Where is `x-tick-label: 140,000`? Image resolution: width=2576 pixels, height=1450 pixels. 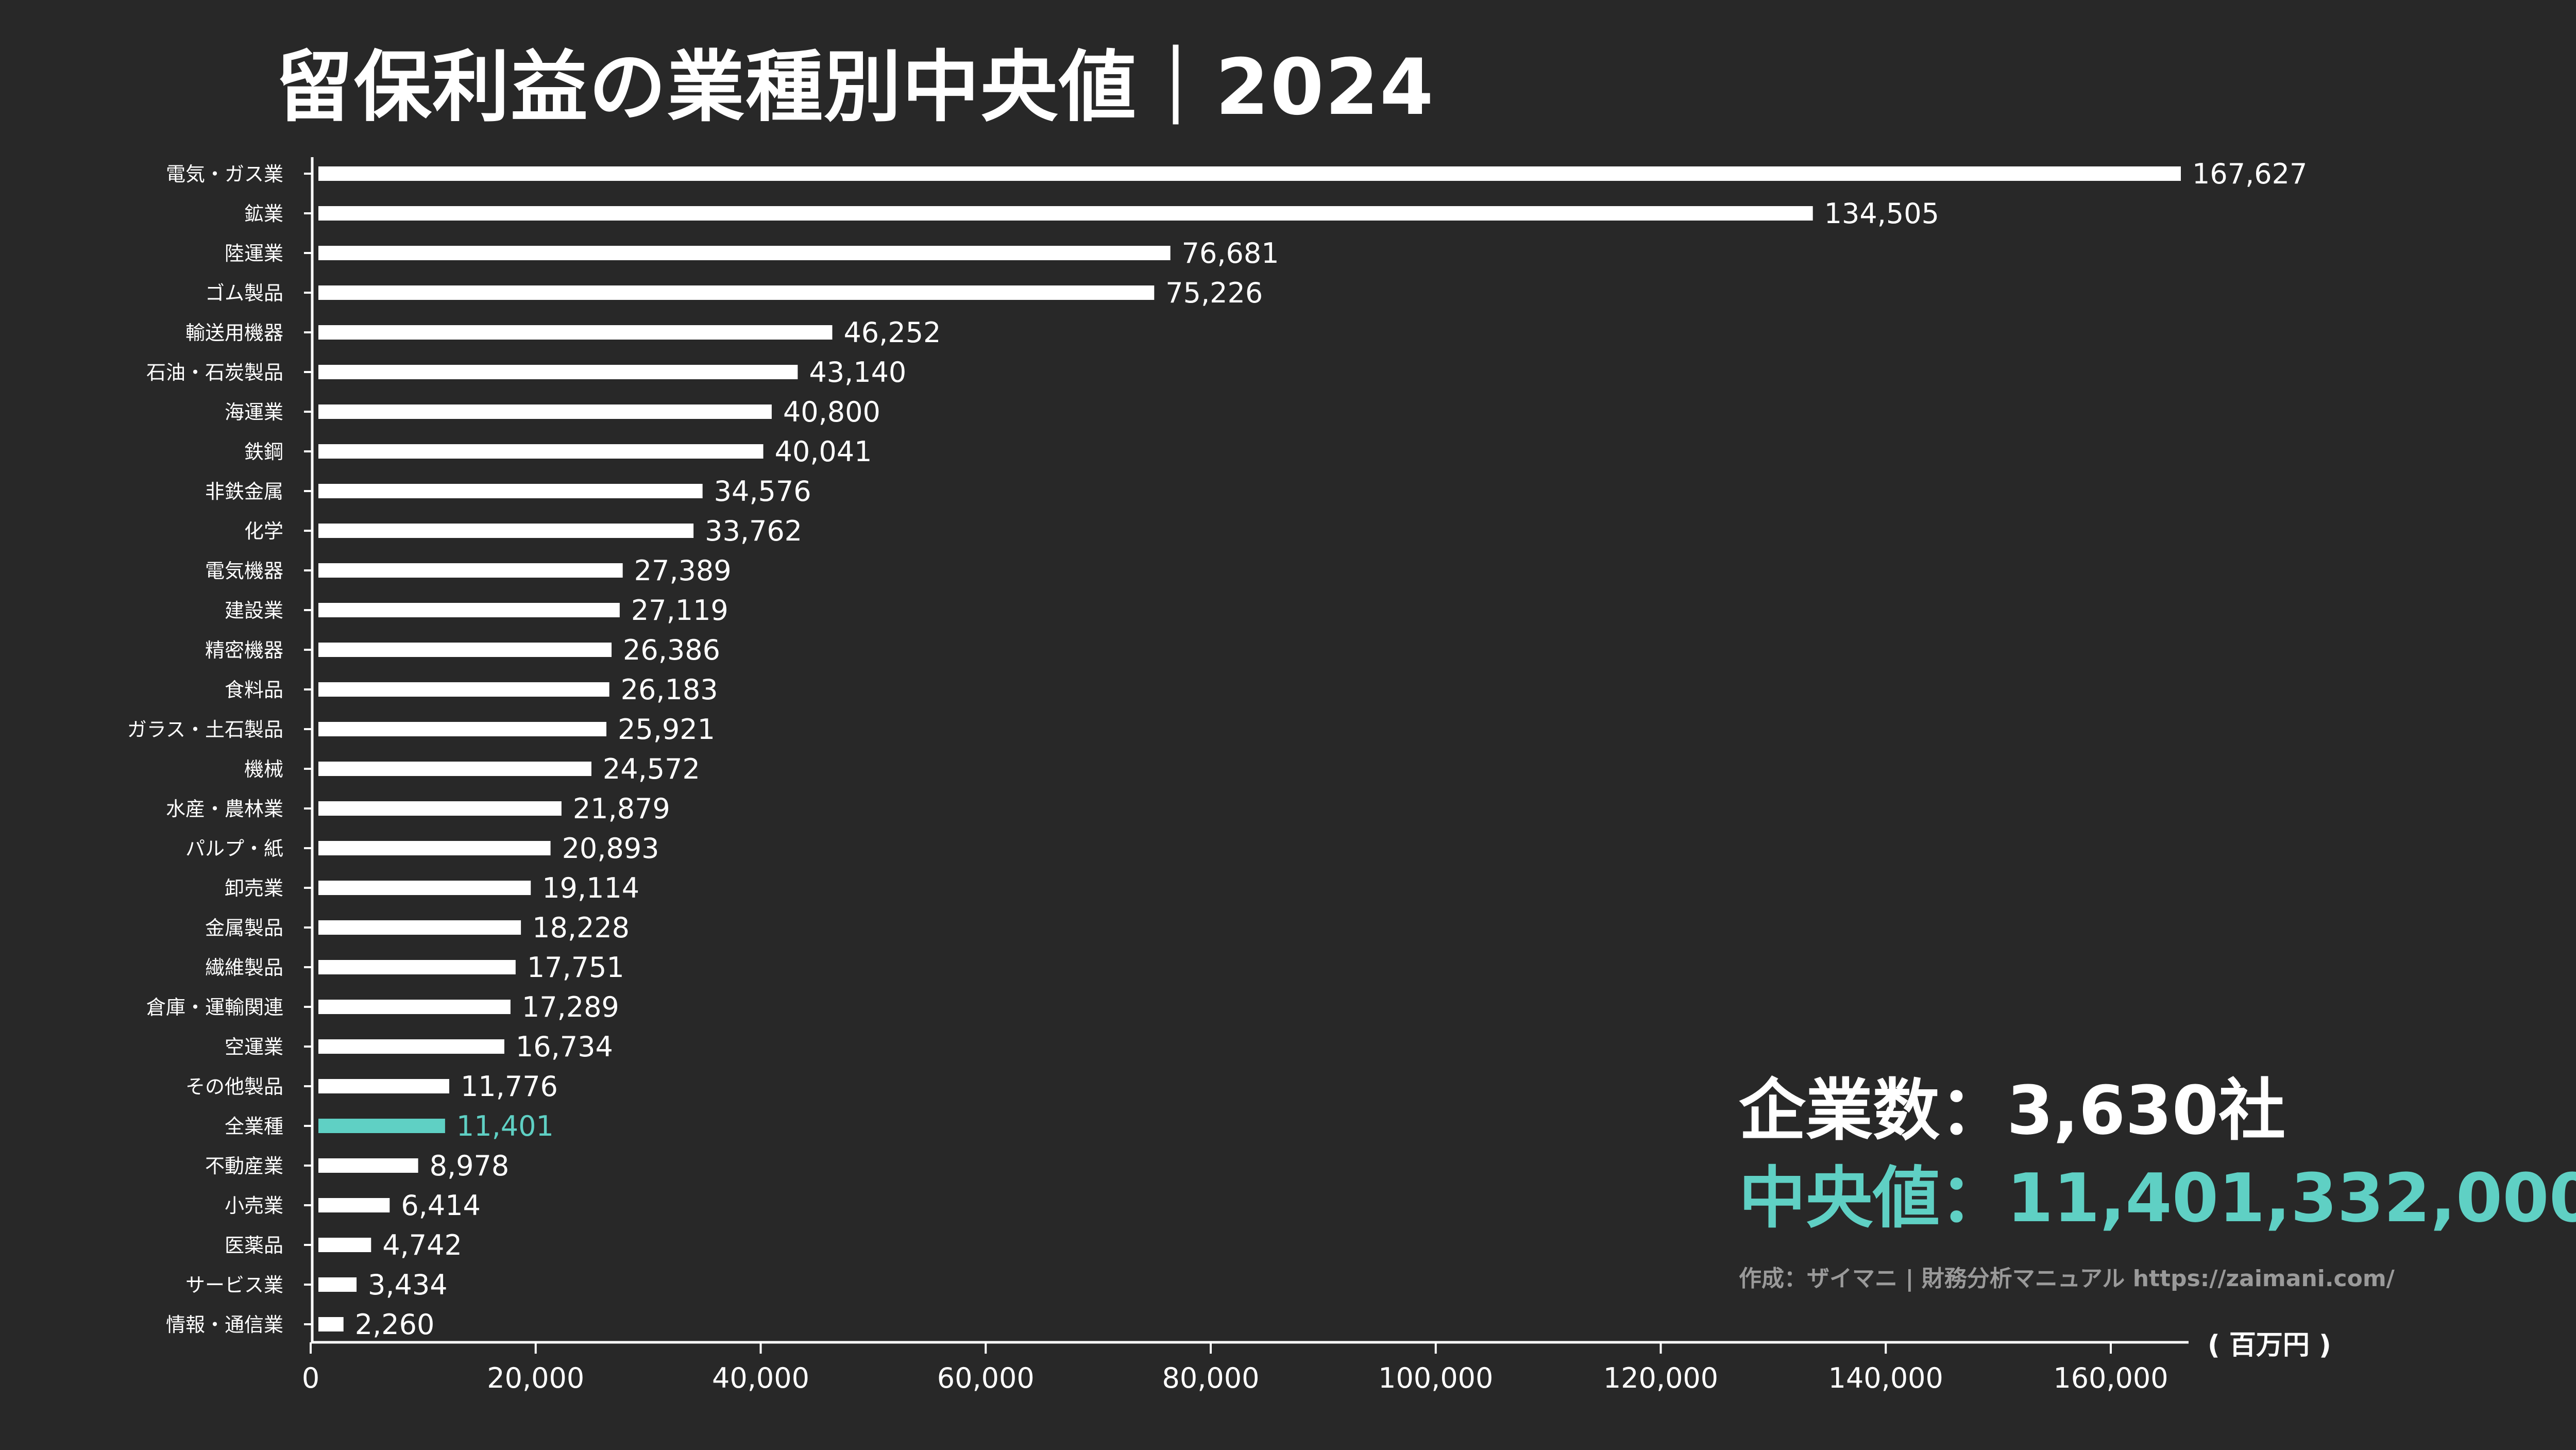
x-tick-label: 140,000 is located at coordinates (1885, 1378).